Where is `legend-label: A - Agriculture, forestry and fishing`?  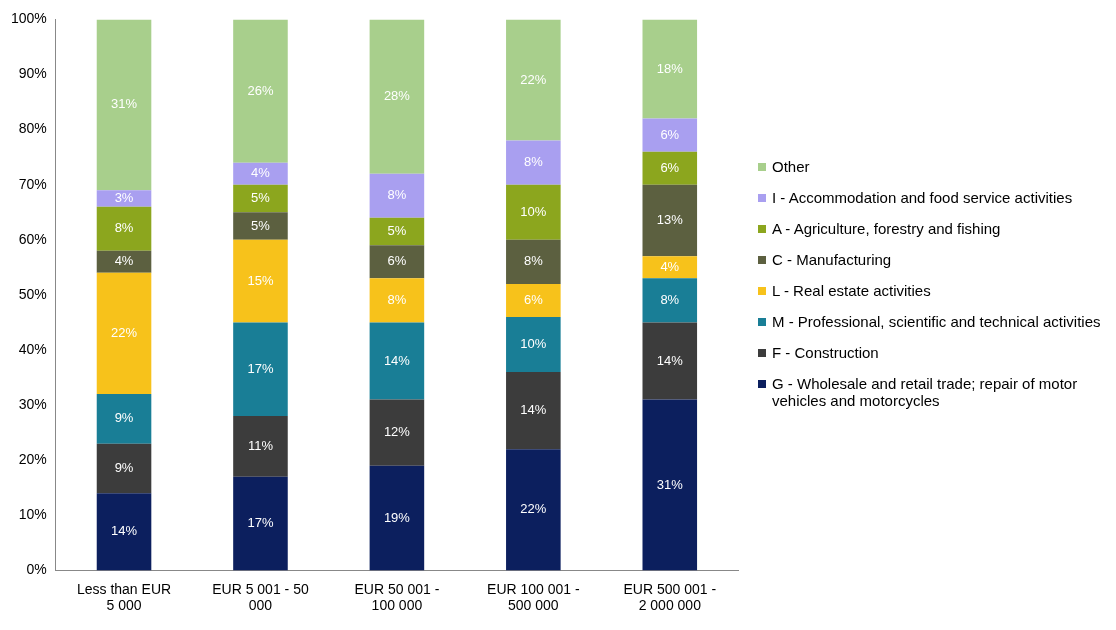 legend-label: A - Agriculture, forestry and fishing is located at coordinates (886, 228).